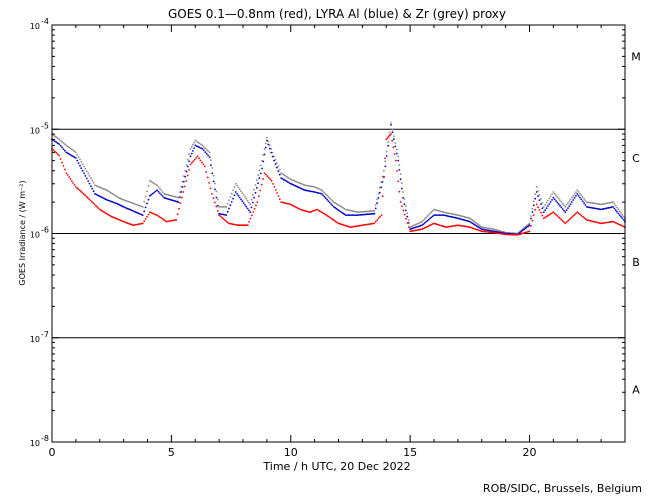 This screenshot has width=650, height=500. What do you see at coordinates (45, 21) in the screenshot?
I see `y-tick-exponent: -4` at bounding box center [45, 21].